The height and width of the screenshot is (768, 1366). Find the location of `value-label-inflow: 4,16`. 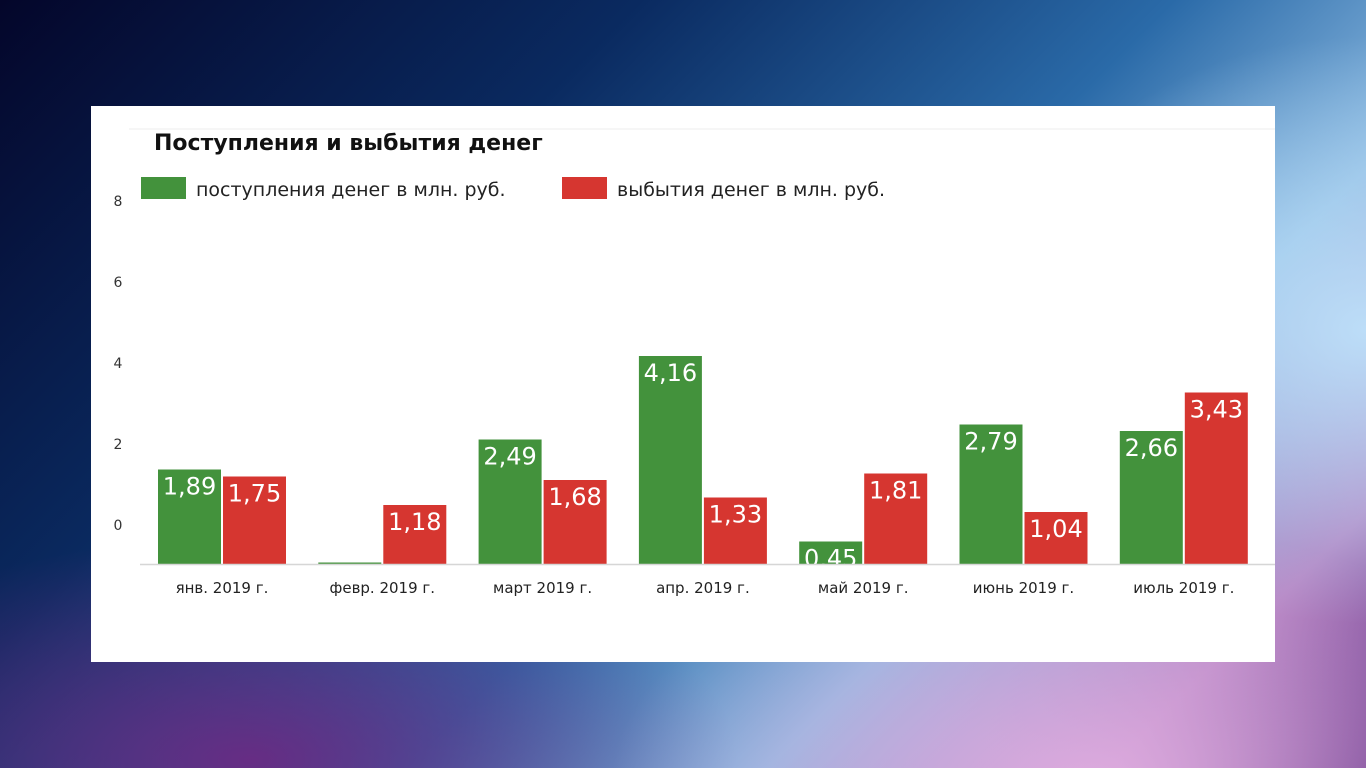

value-label-inflow: 4,16 is located at coordinates (670, 373).